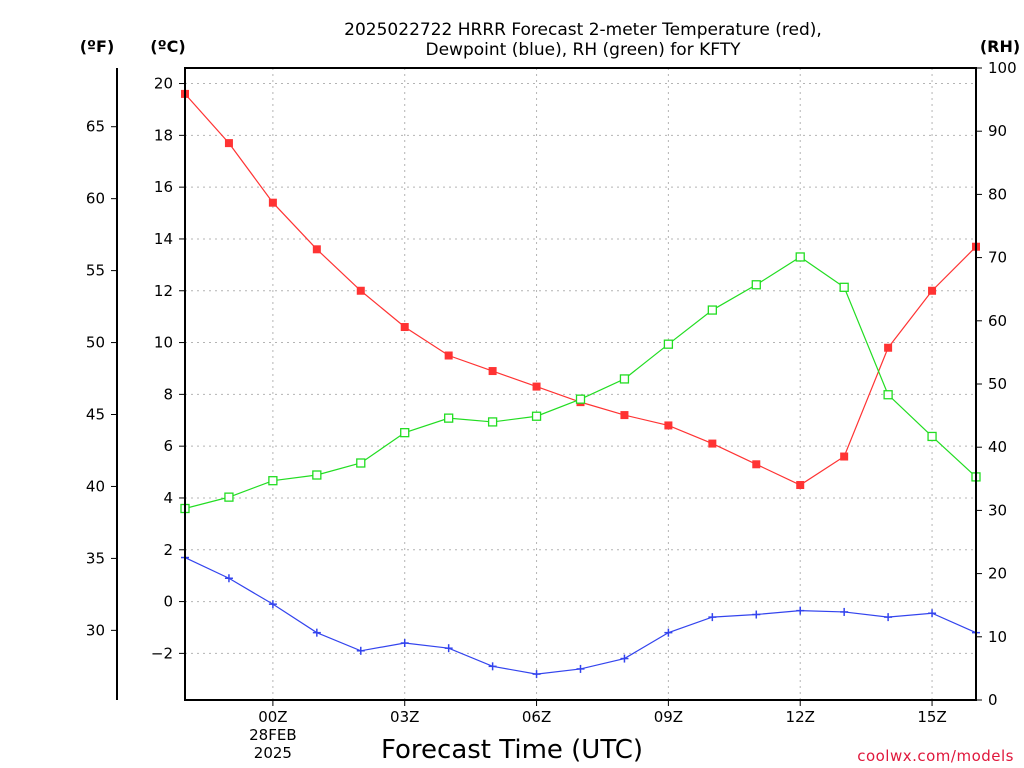 Image resolution: width=1024 pixels, height=768 pixels. Describe the element at coordinates (272, 735) in the screenshot. I see `date-label: 28FEB` at that location.